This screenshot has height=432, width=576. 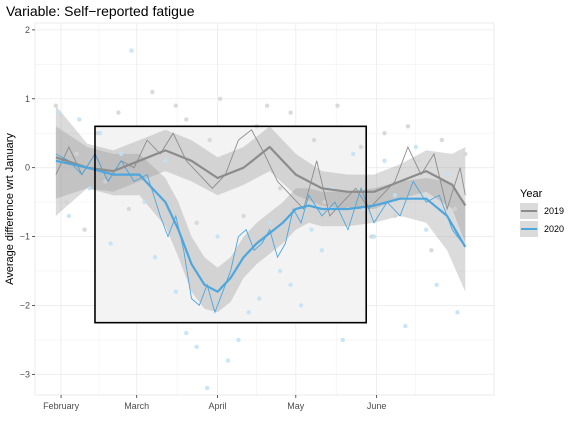 I want to click on y-axis-ticks: −3 −2 −1 0 1 2, so click(x=27, y=202).